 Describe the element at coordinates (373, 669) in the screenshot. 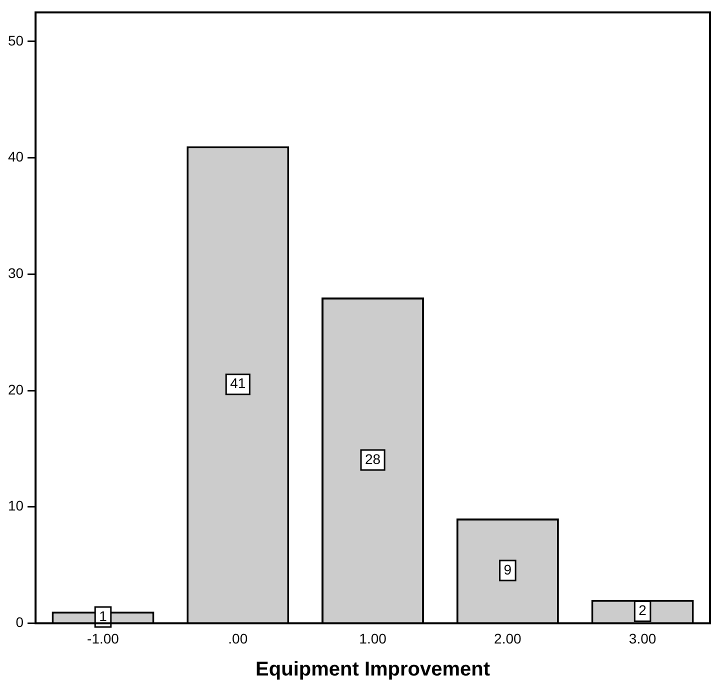

I see `x-axis-title: Equipment Improvement` at that location.